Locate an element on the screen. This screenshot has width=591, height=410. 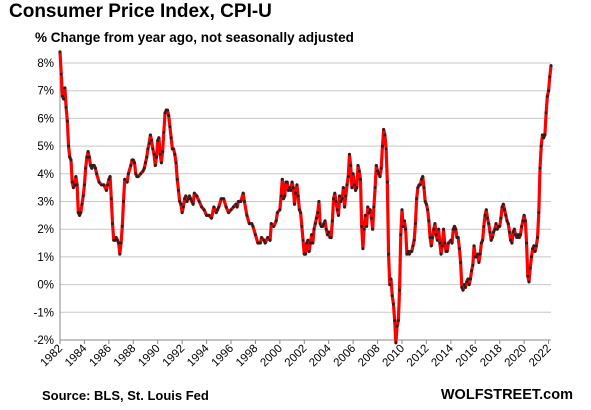
y-tick-label: 0% is located at coordinates (45, 286).